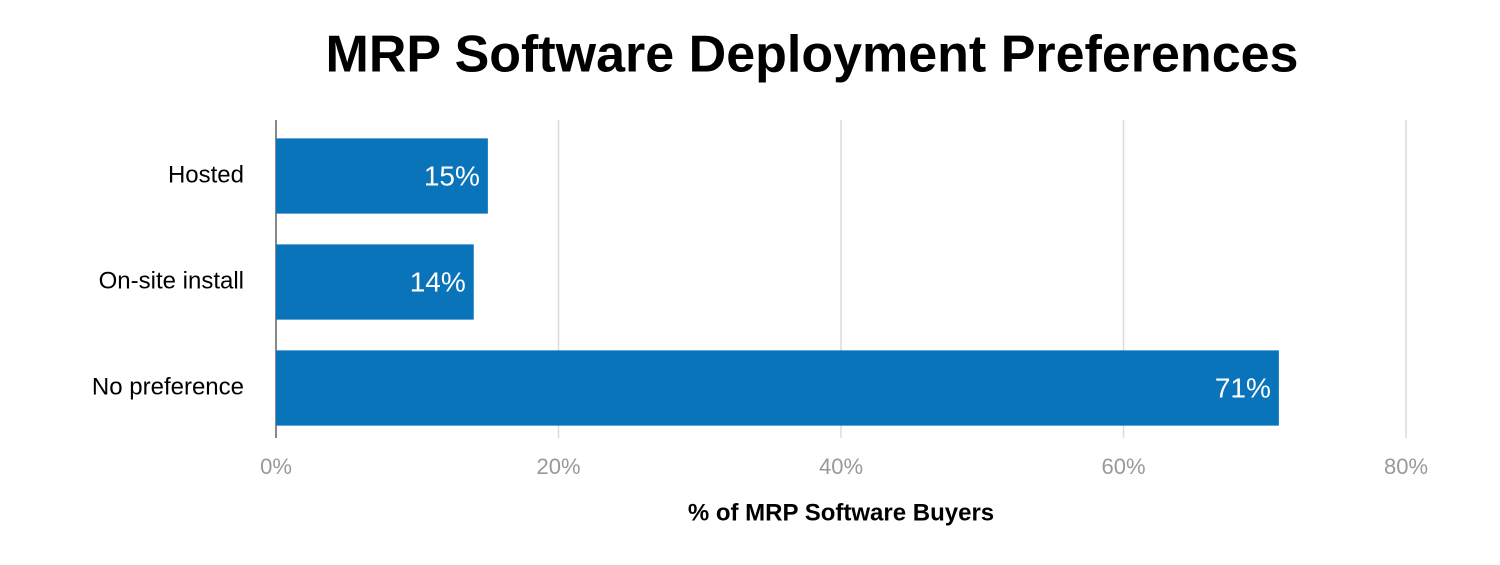 This screenshot has width=1500, height=565. Describe the element at coordinates (276, 466) in the screenshot. I see `x-tick-label: 0%` at that location.